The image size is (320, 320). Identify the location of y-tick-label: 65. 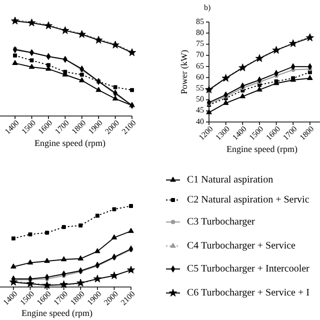
(200, 65).